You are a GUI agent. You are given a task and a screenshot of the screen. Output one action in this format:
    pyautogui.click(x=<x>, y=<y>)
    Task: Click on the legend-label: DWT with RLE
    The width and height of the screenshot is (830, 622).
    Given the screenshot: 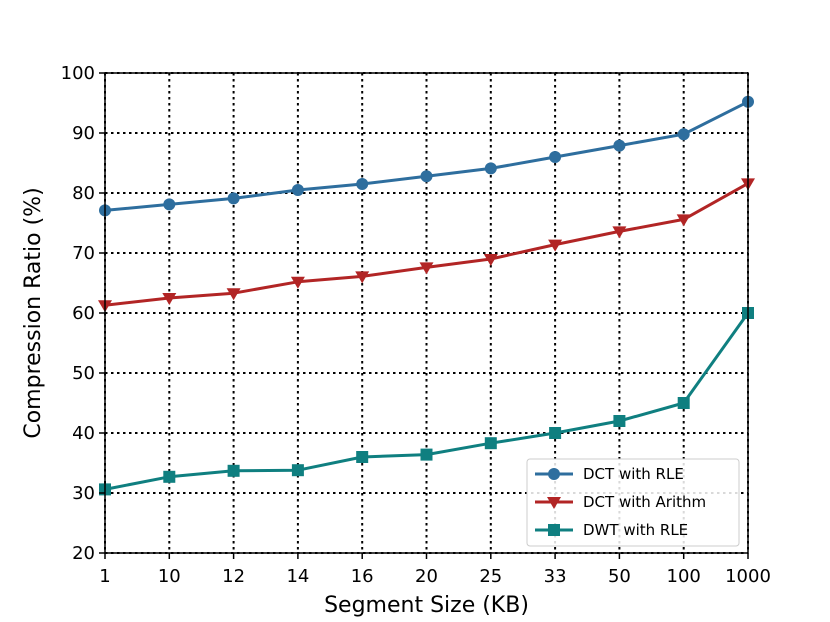 What is the action you would take?
    pyautogui.click(x=635, y=530)
    